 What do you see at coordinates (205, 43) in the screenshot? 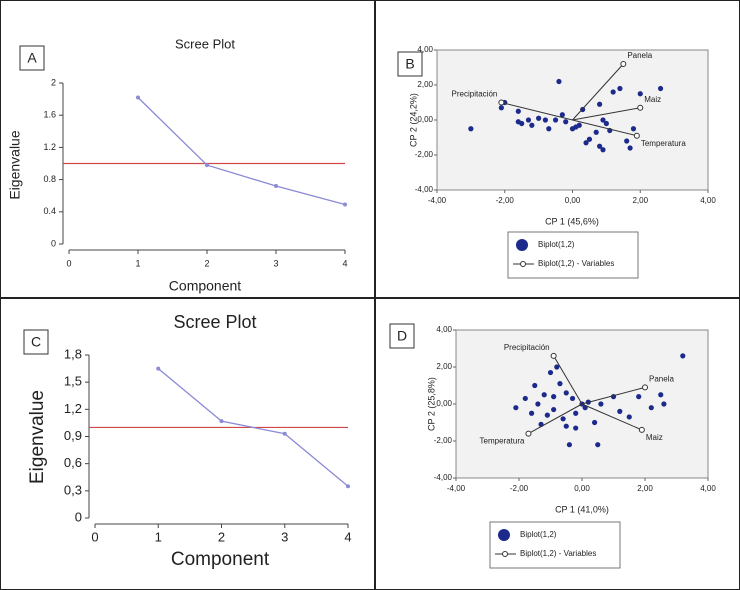
I see `chart-title: Scree Plot` at bounding box center [205, 43].